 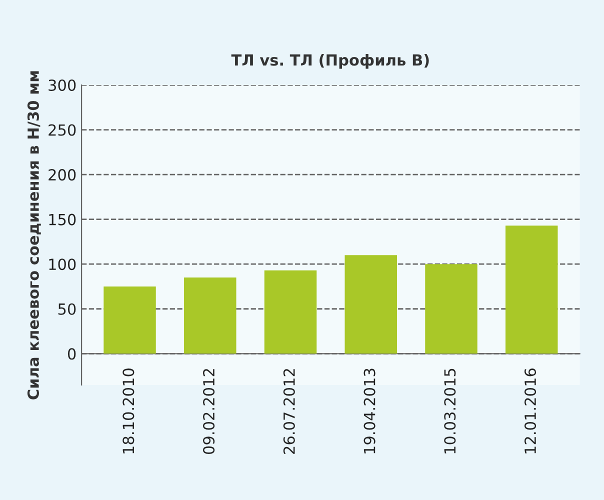 I want to click on x-tick-label: 12.01.2016, so click(x=530, y=411).